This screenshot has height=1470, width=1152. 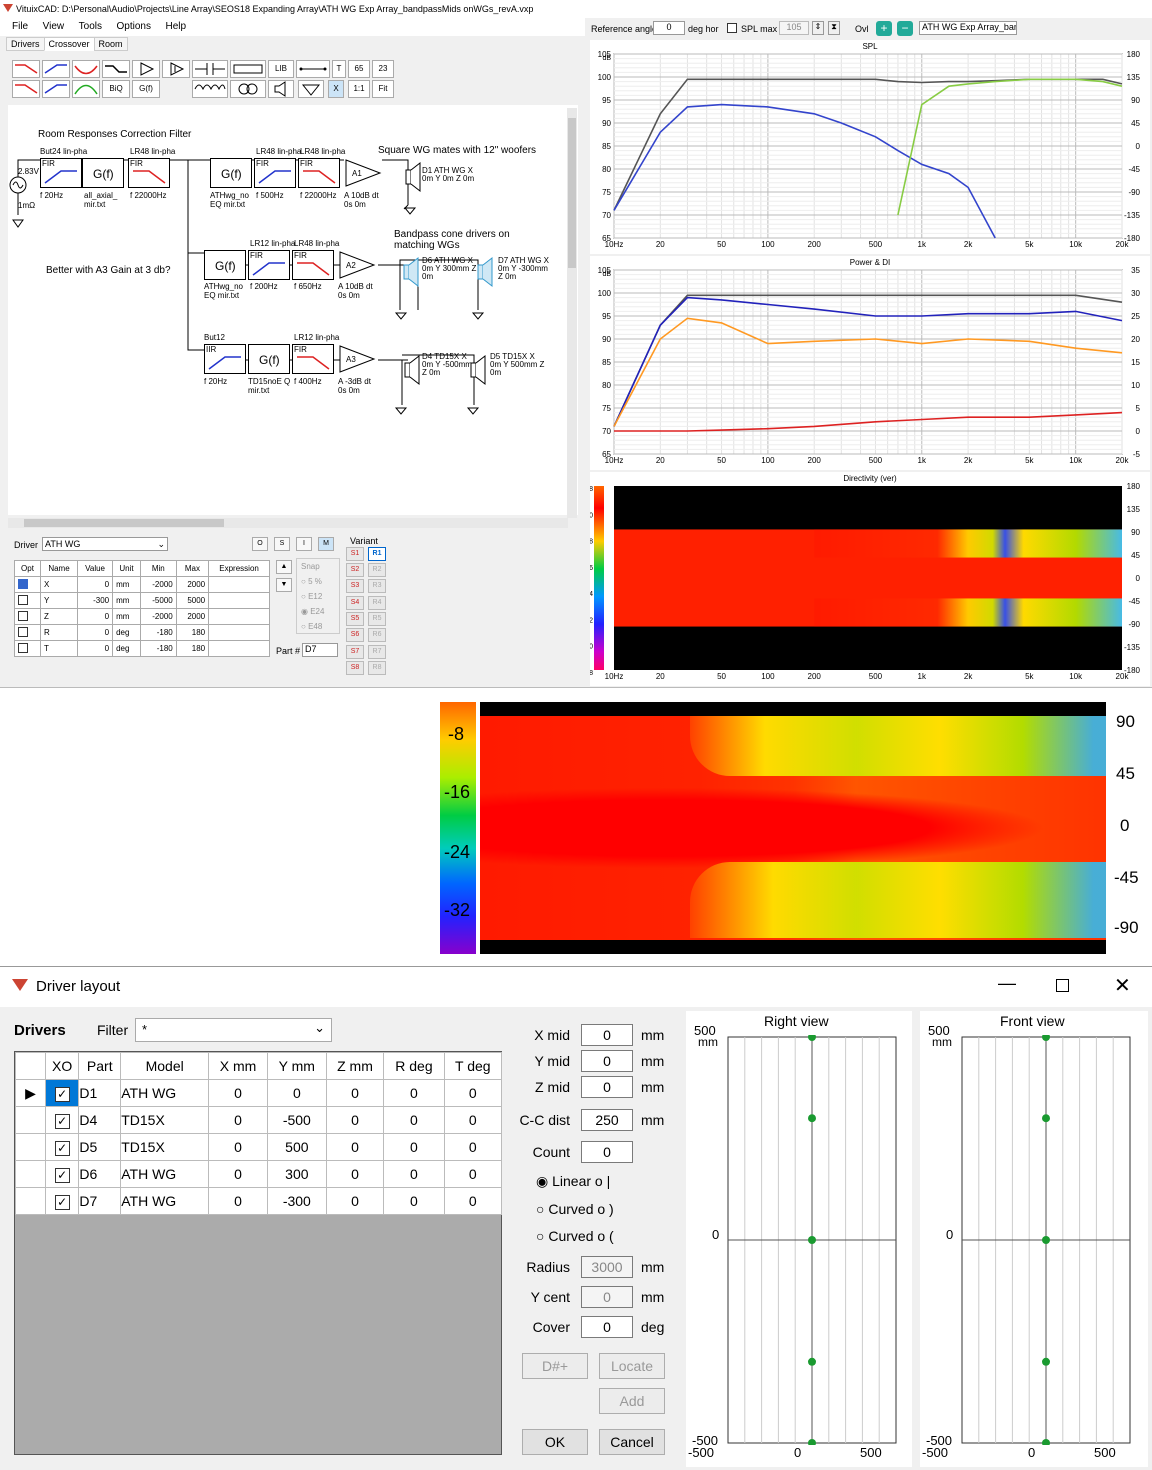 I want to click on variant-s6: S6, so click(x=355, y=635).